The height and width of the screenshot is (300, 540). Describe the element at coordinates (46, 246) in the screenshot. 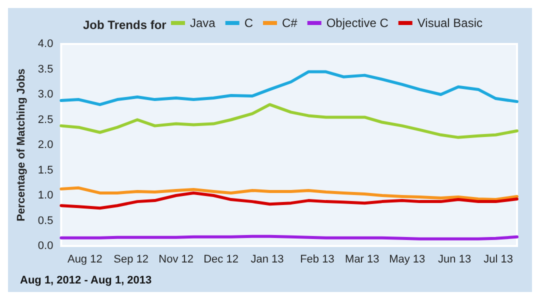

I see `y-tick-label: 0.0` at that location.